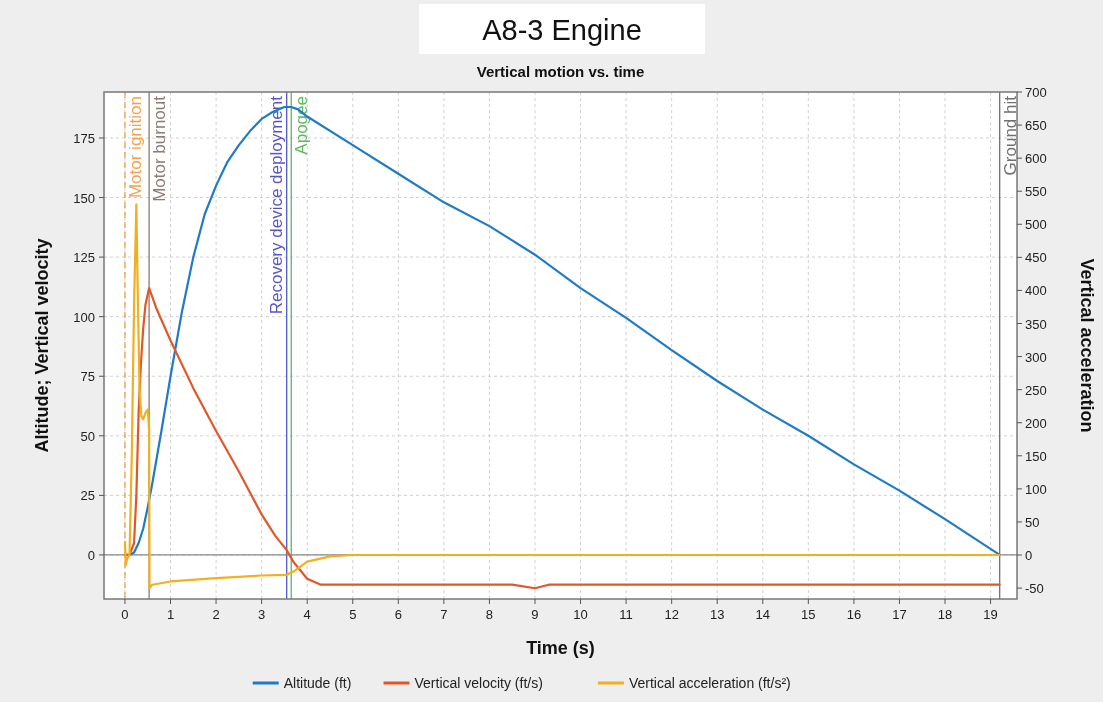 The height and width of the screenshot is (702, 1103). I want to click on x-tick-label: 19, so click(990, 614).